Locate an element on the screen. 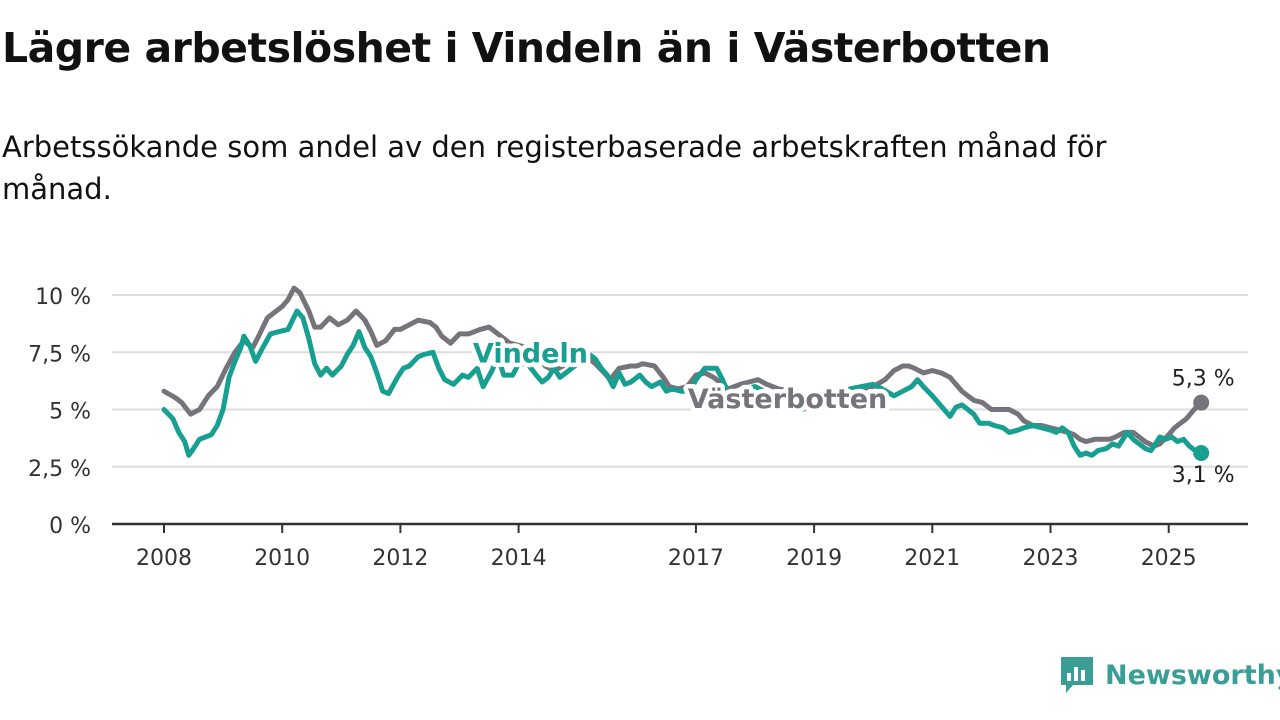  series-labels: 5,3 % 3,1 % Vindeln Västerbotten is located at coordinates (851, 411).